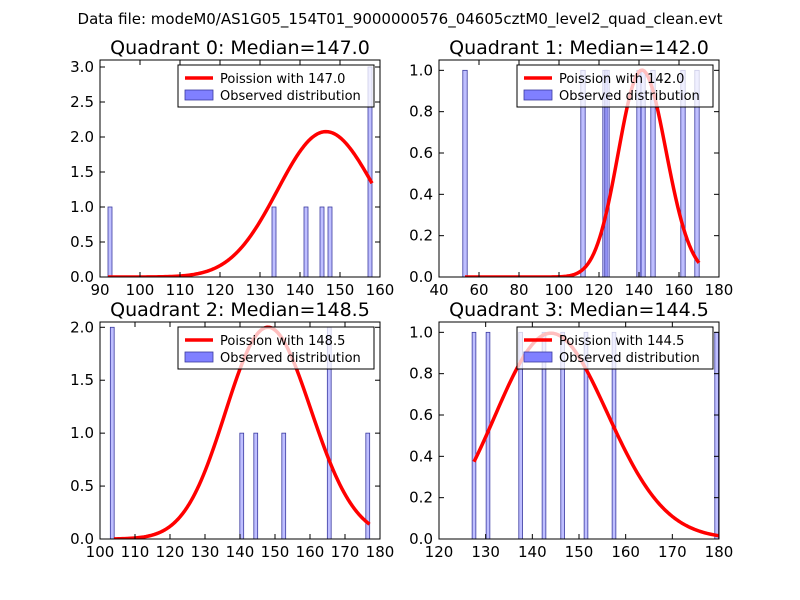  I want to click on legend: Poission with 142.0 Observed distribution, so click(615, 86).